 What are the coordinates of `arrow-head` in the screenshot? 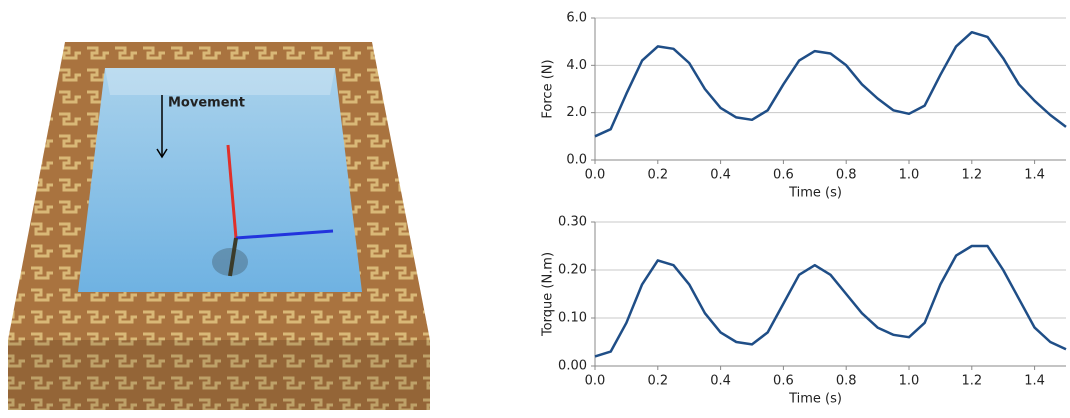 It's located at (162, 153).